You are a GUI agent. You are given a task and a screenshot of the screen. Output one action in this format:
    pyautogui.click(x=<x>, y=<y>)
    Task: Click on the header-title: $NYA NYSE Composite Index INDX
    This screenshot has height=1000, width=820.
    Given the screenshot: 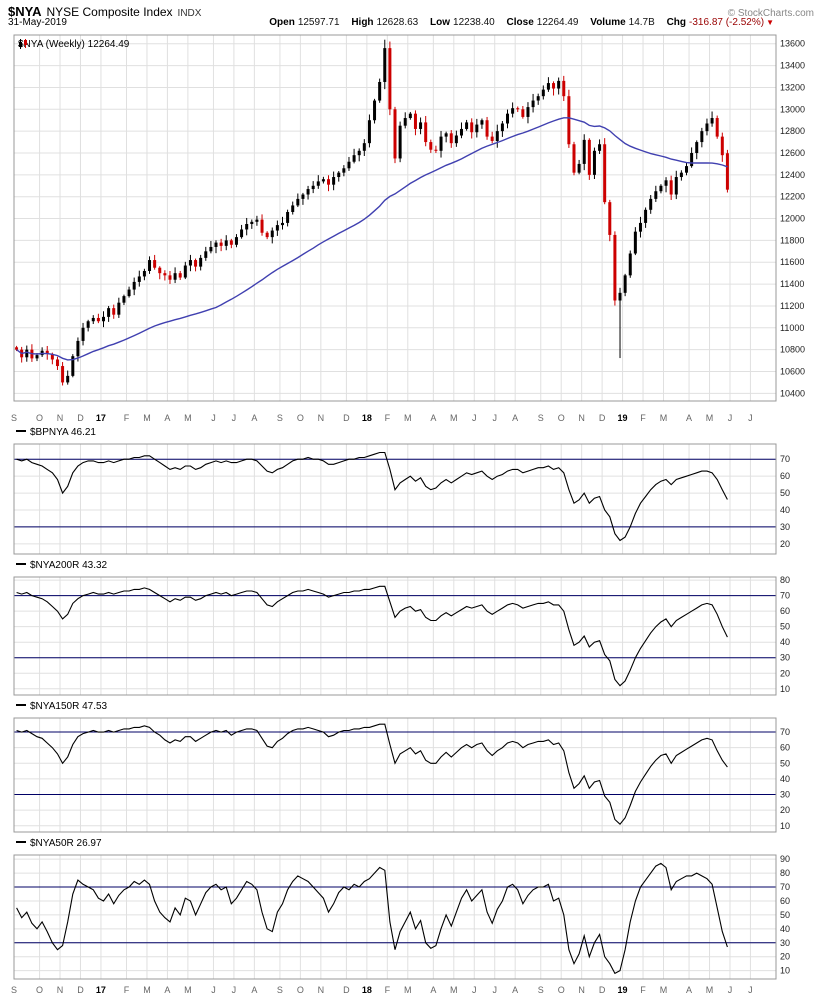 What is the action you would take?
    pyautogui.click(x=104, y=12)
    